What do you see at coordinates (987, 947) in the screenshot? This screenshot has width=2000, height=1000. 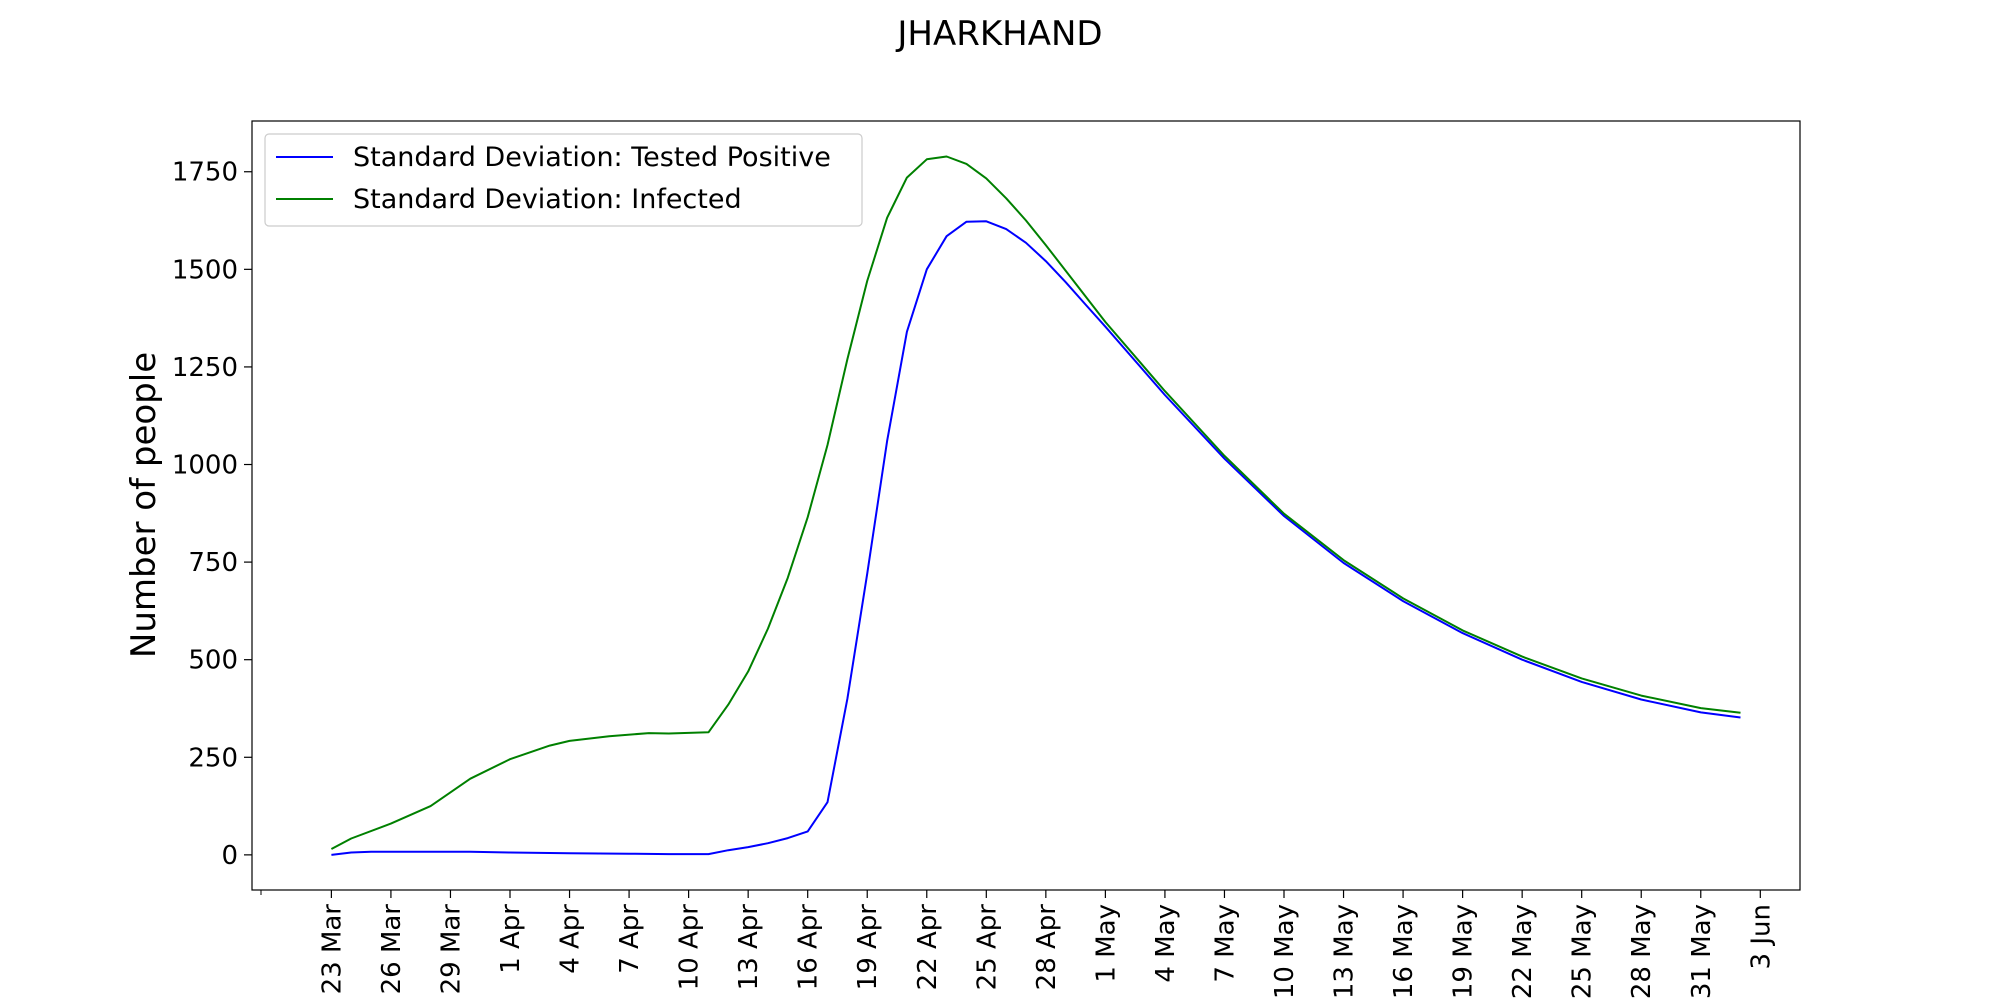 I see `x-tick-label: 25 Apr` at bounding box center [987, 947].